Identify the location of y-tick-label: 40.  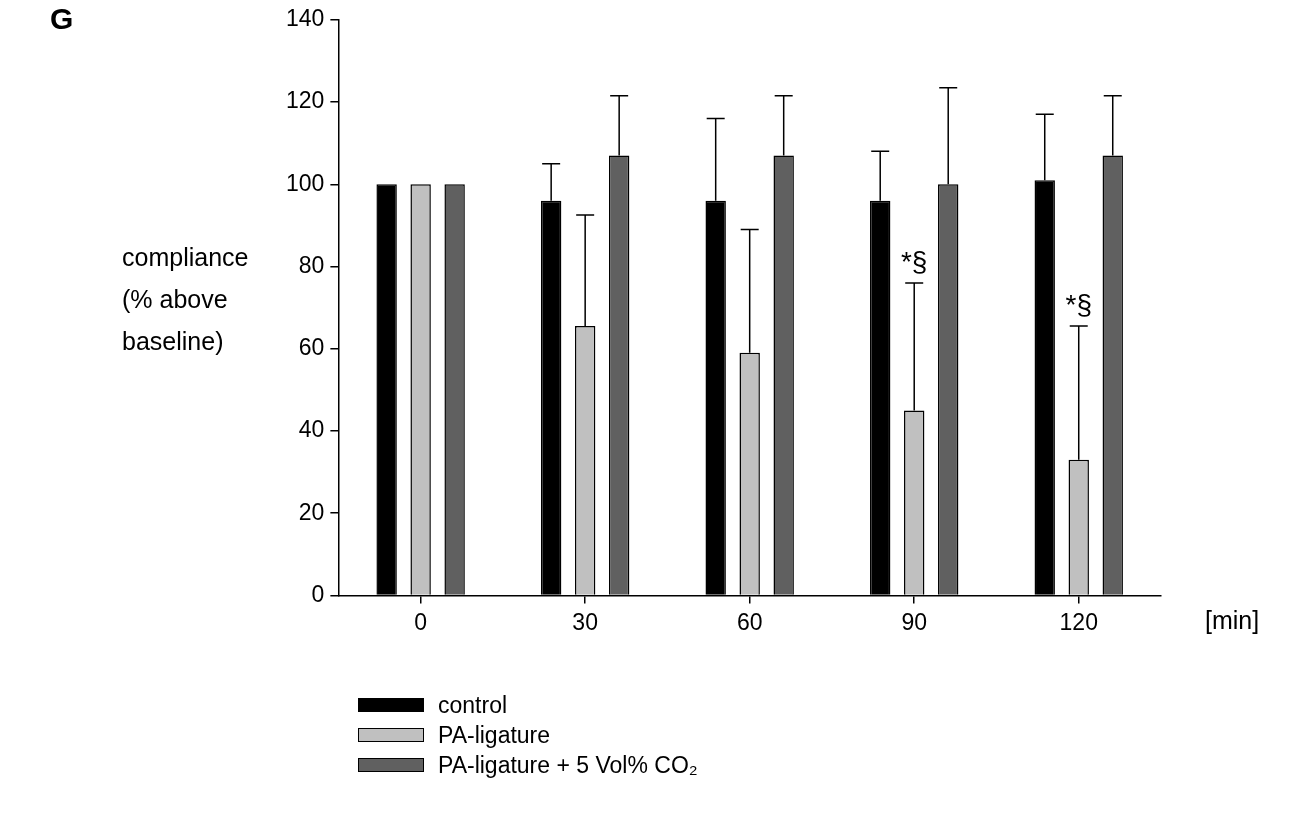
(311, 429).